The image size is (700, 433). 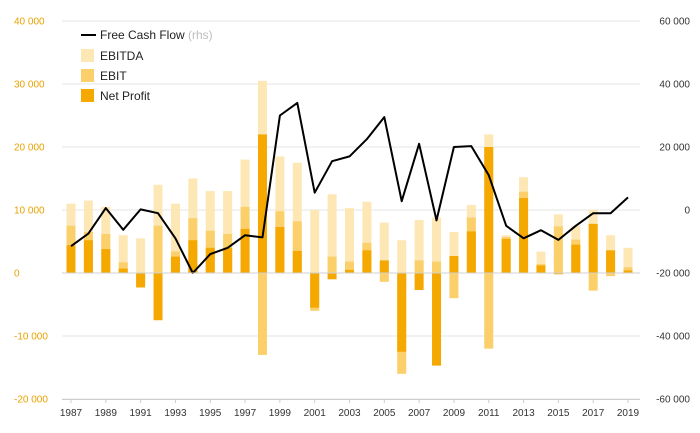 What do you see at coordinates (17, 274) in the screenshot?
I see `y-tick-label-left: 0` at bounding box center [17, 274].